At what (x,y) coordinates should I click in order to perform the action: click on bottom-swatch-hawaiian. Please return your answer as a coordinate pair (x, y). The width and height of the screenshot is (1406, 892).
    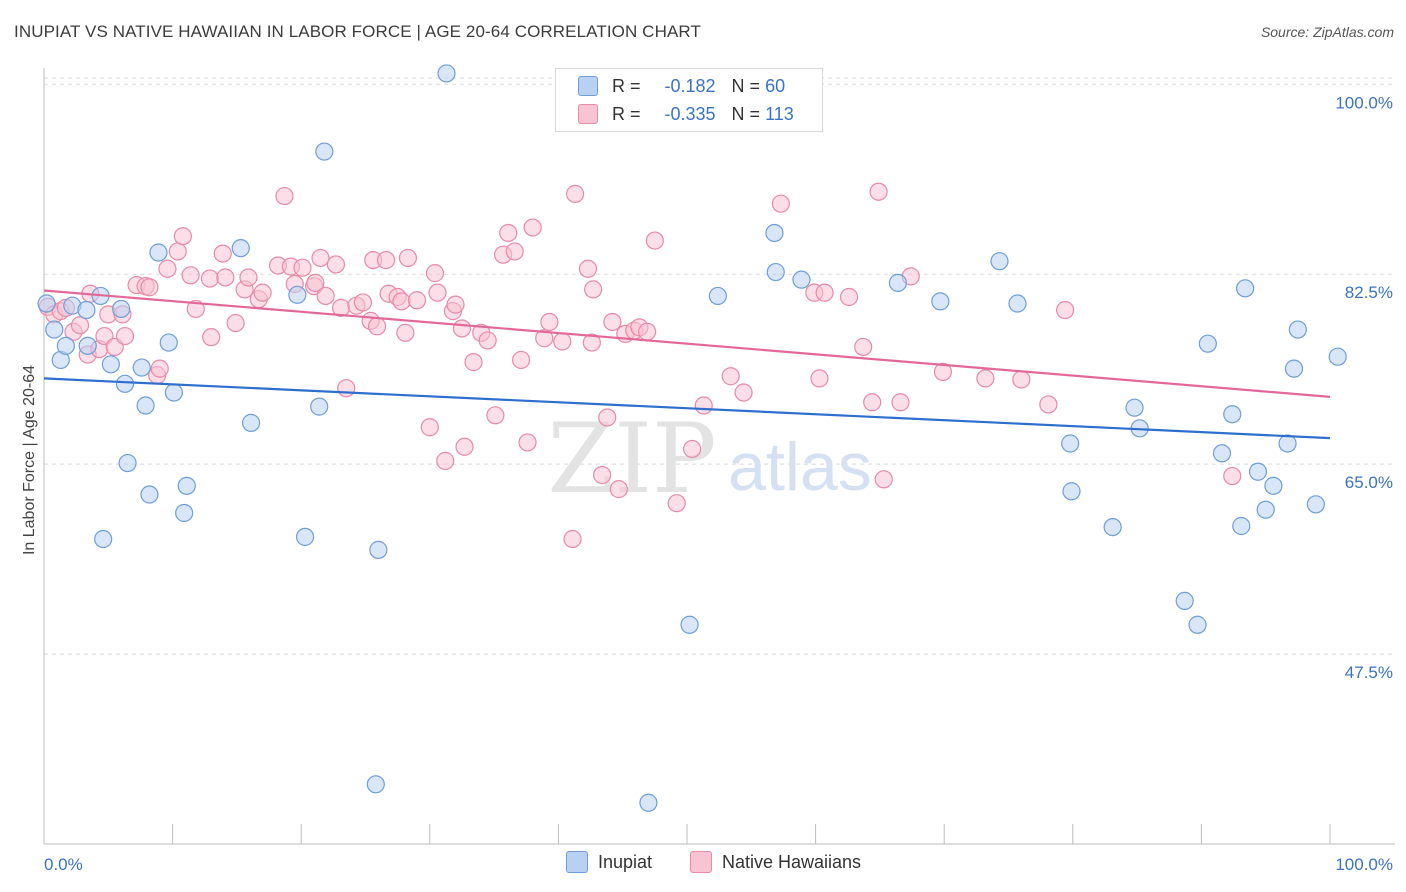
    Looking at the image, I should click on (701, 862).